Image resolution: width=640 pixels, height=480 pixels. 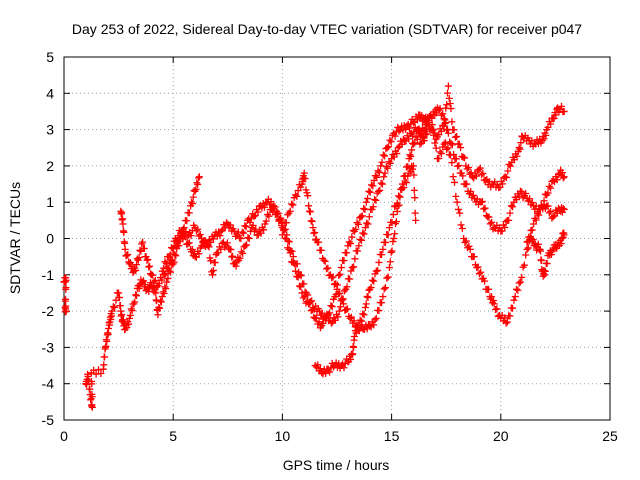 What do you see at coordinates (50, 202) in the screenshot?
I see `y-tick-label: 1` at bounding box center [50, 202].